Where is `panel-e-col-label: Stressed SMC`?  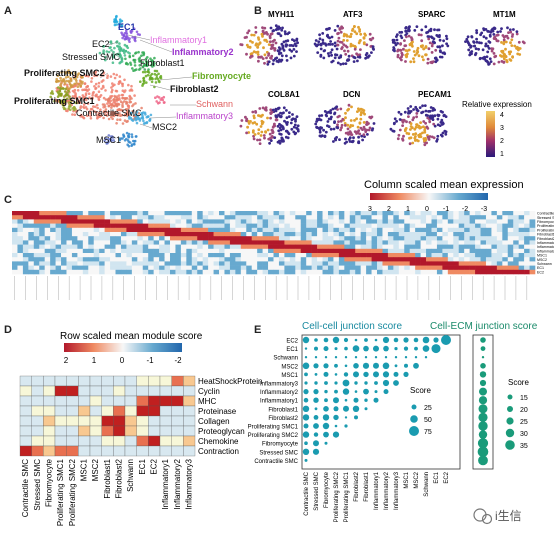 panel-e-col-label: Stressed SMC is located at coordinates (317, 490).